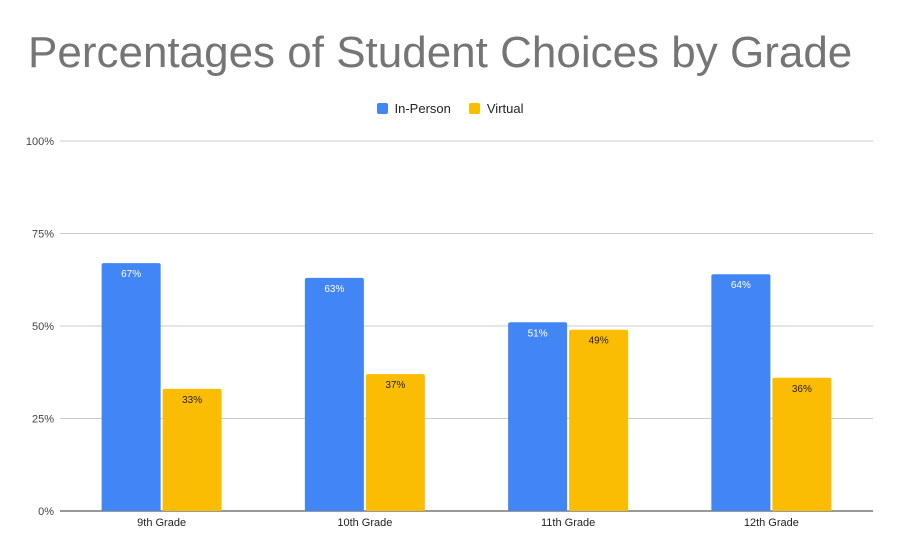  Describe the element at coordinates (440, 52) in the screenshot. I see `chart-title: Percentages of Student Choices by Grade` at that location.